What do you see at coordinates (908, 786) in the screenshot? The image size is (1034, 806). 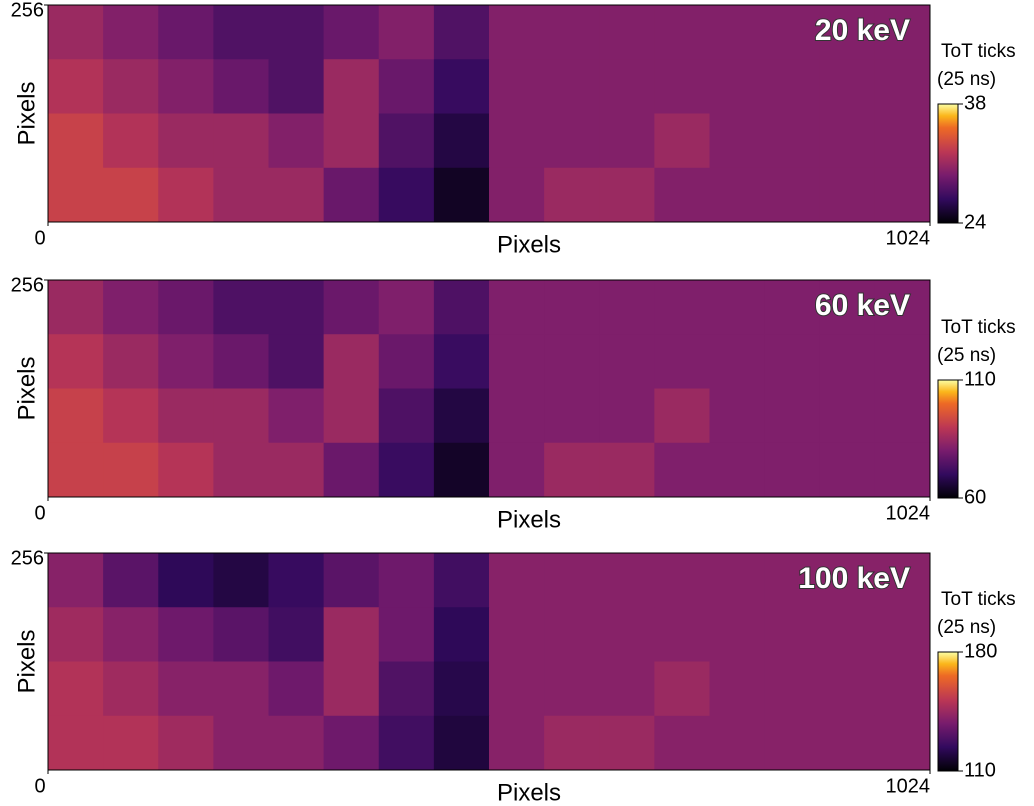 I see `x-tick-label: 1024` at bounding box center [908, 786].